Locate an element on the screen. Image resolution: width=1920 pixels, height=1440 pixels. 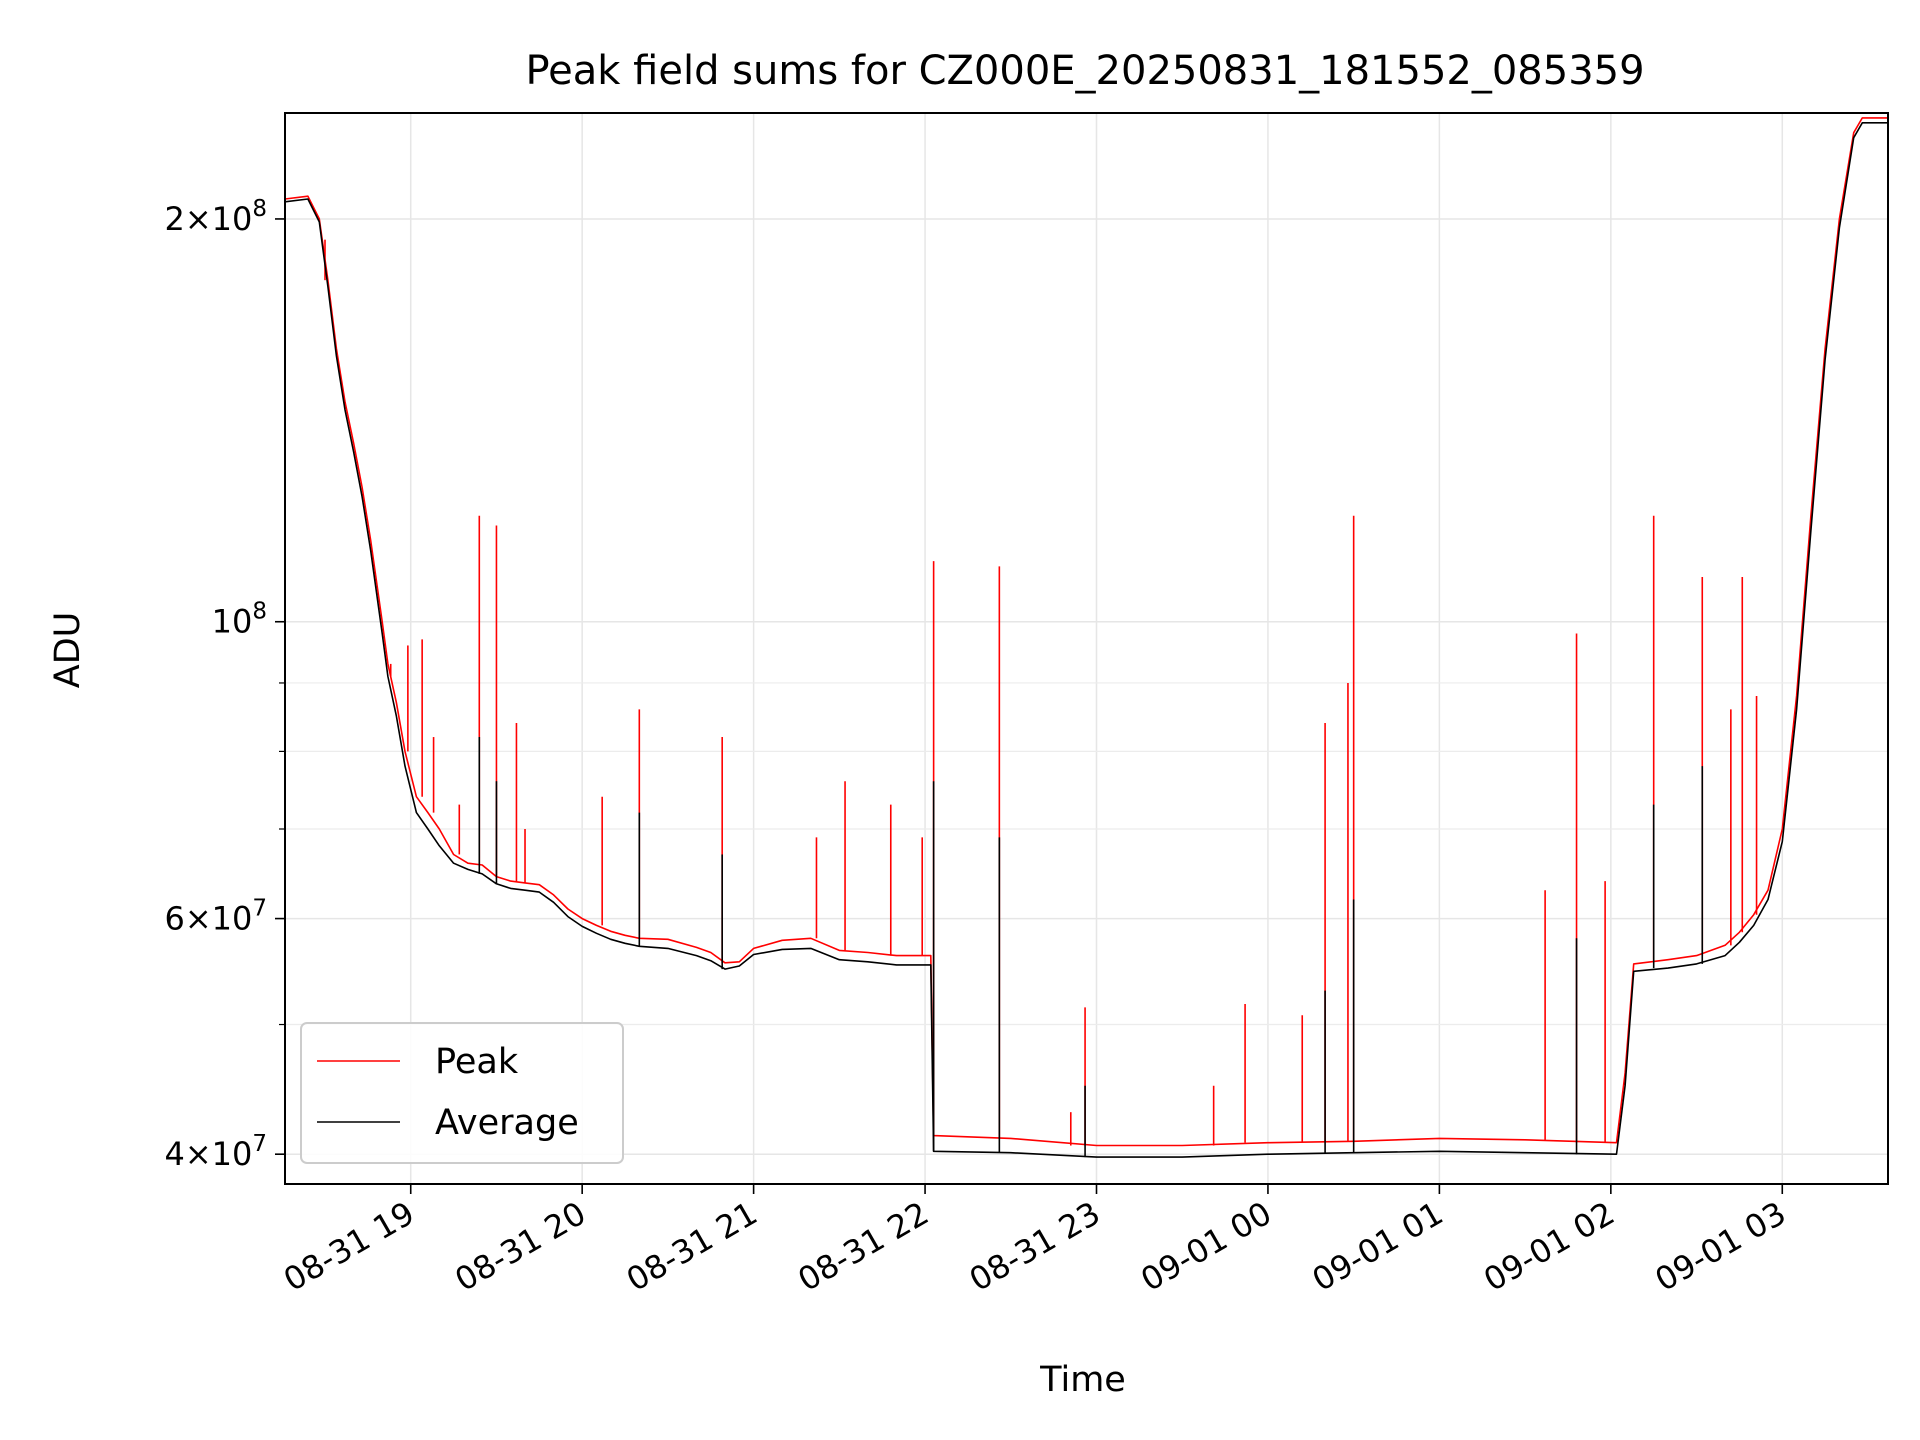
y-axis-label: ADU is located at coordinates (68, 650).